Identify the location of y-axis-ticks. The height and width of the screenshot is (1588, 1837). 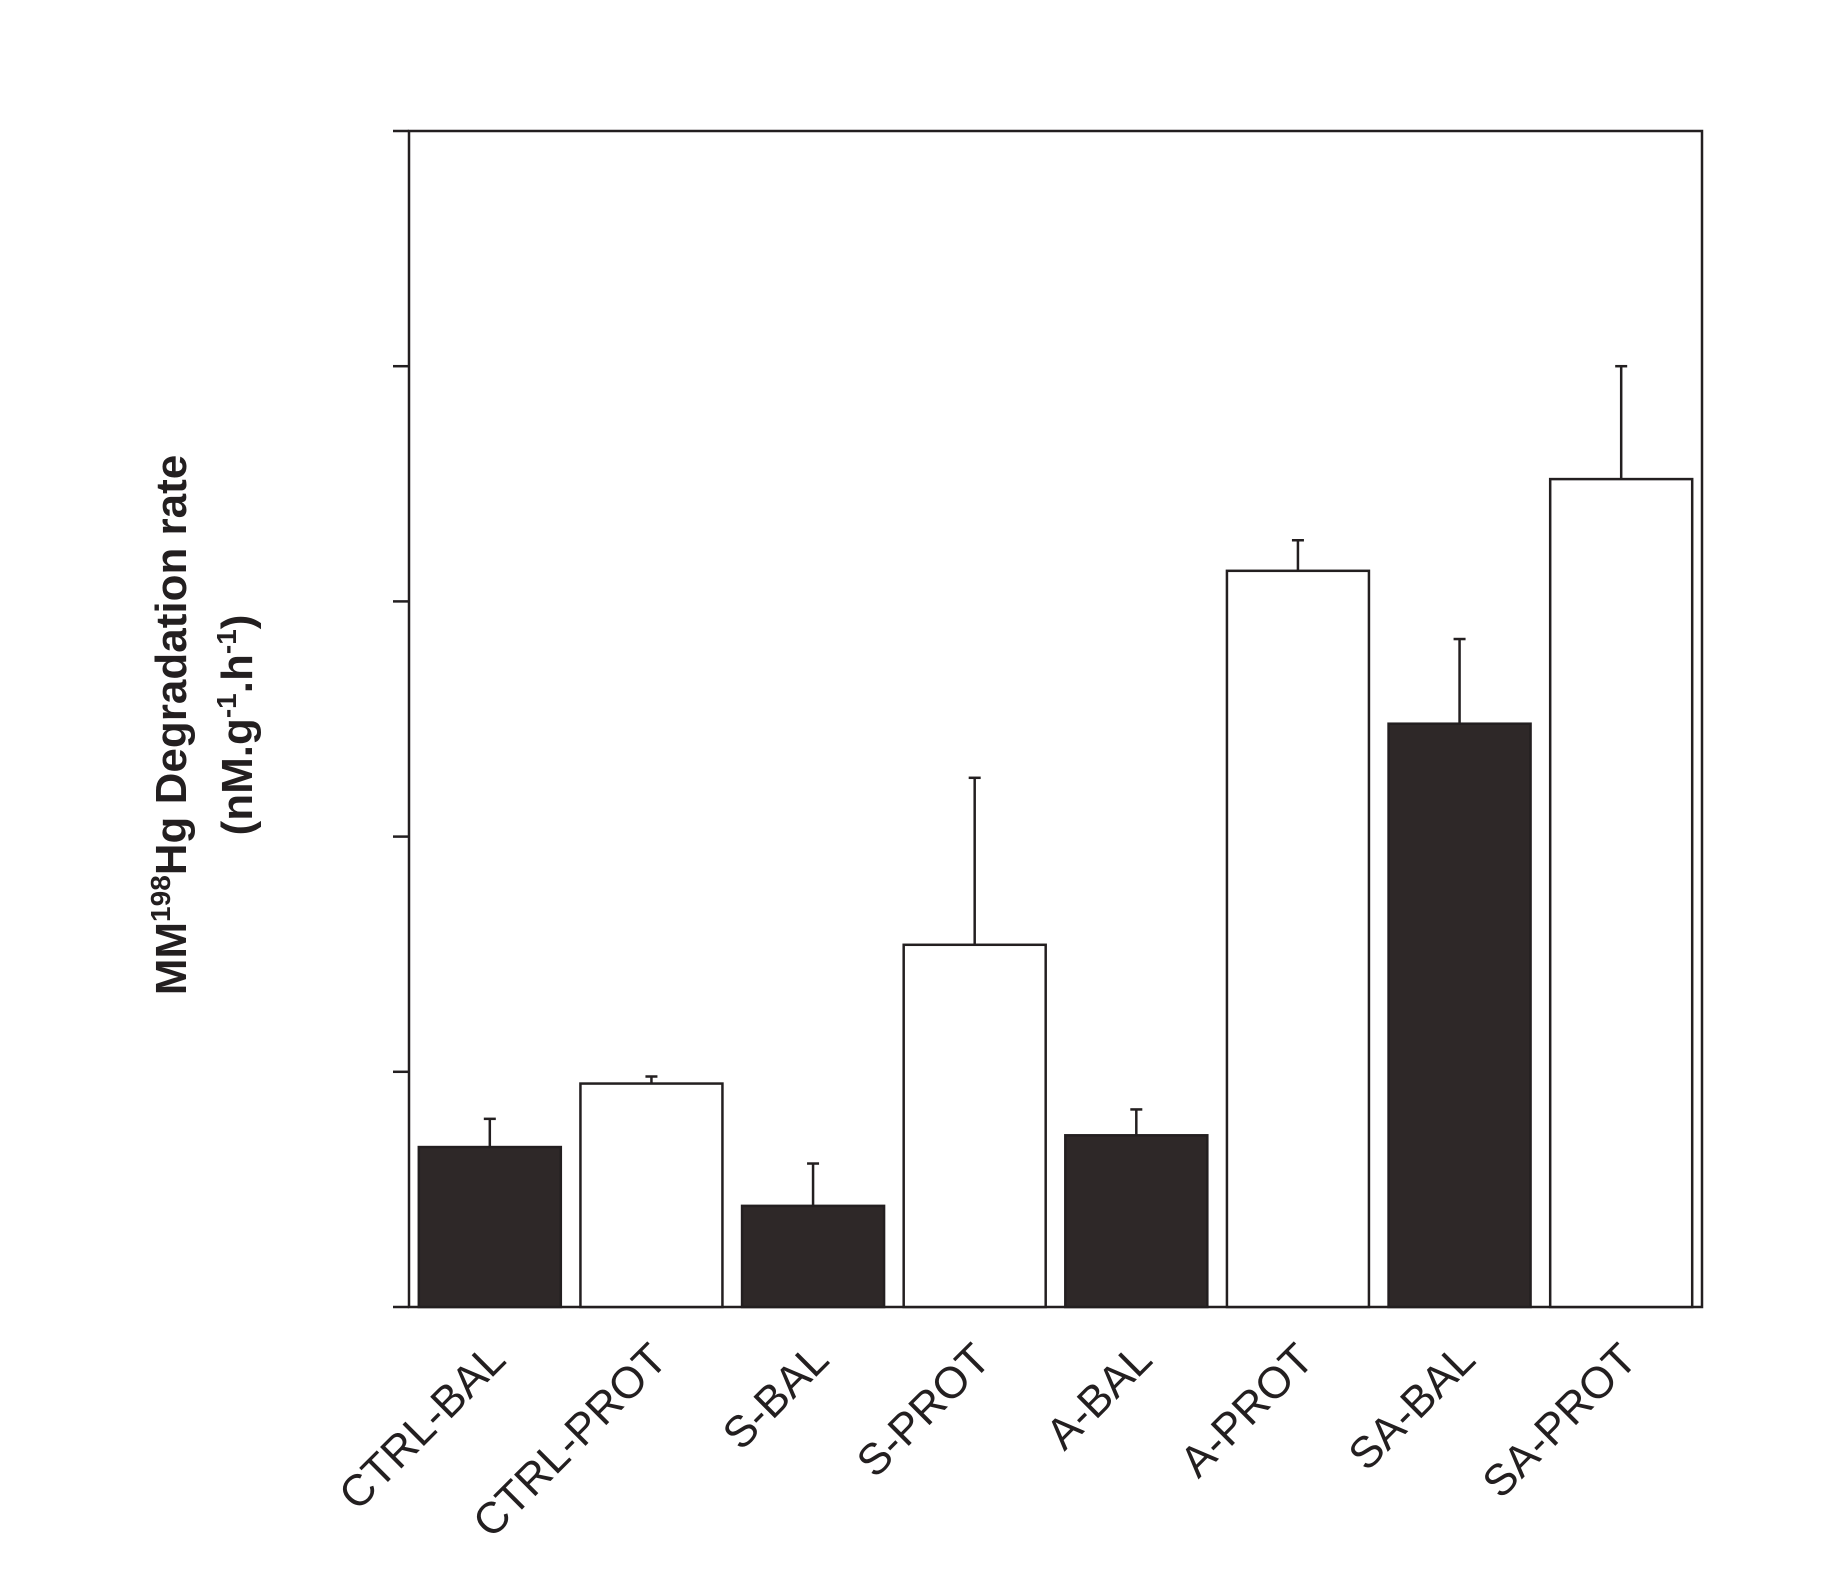
(401, 719).